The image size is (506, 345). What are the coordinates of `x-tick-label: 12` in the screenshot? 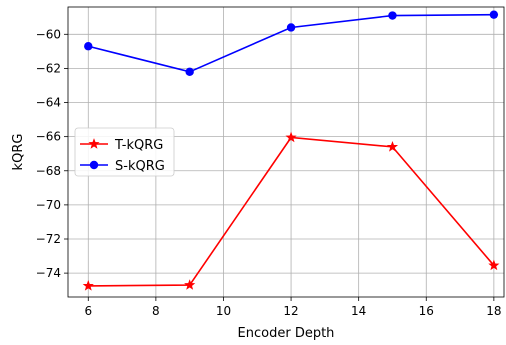 It's located at (290, 311).